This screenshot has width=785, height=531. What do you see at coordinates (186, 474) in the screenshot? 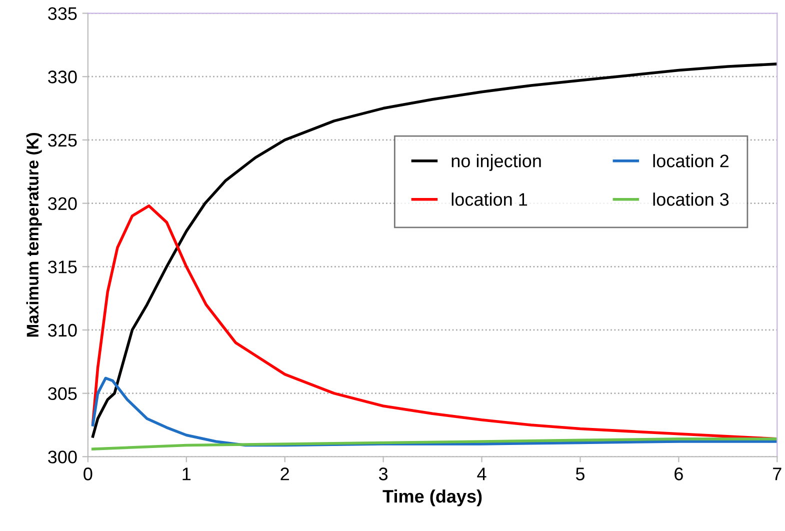
I see `x-tick-label: 1` at bounding box center [186, 474].